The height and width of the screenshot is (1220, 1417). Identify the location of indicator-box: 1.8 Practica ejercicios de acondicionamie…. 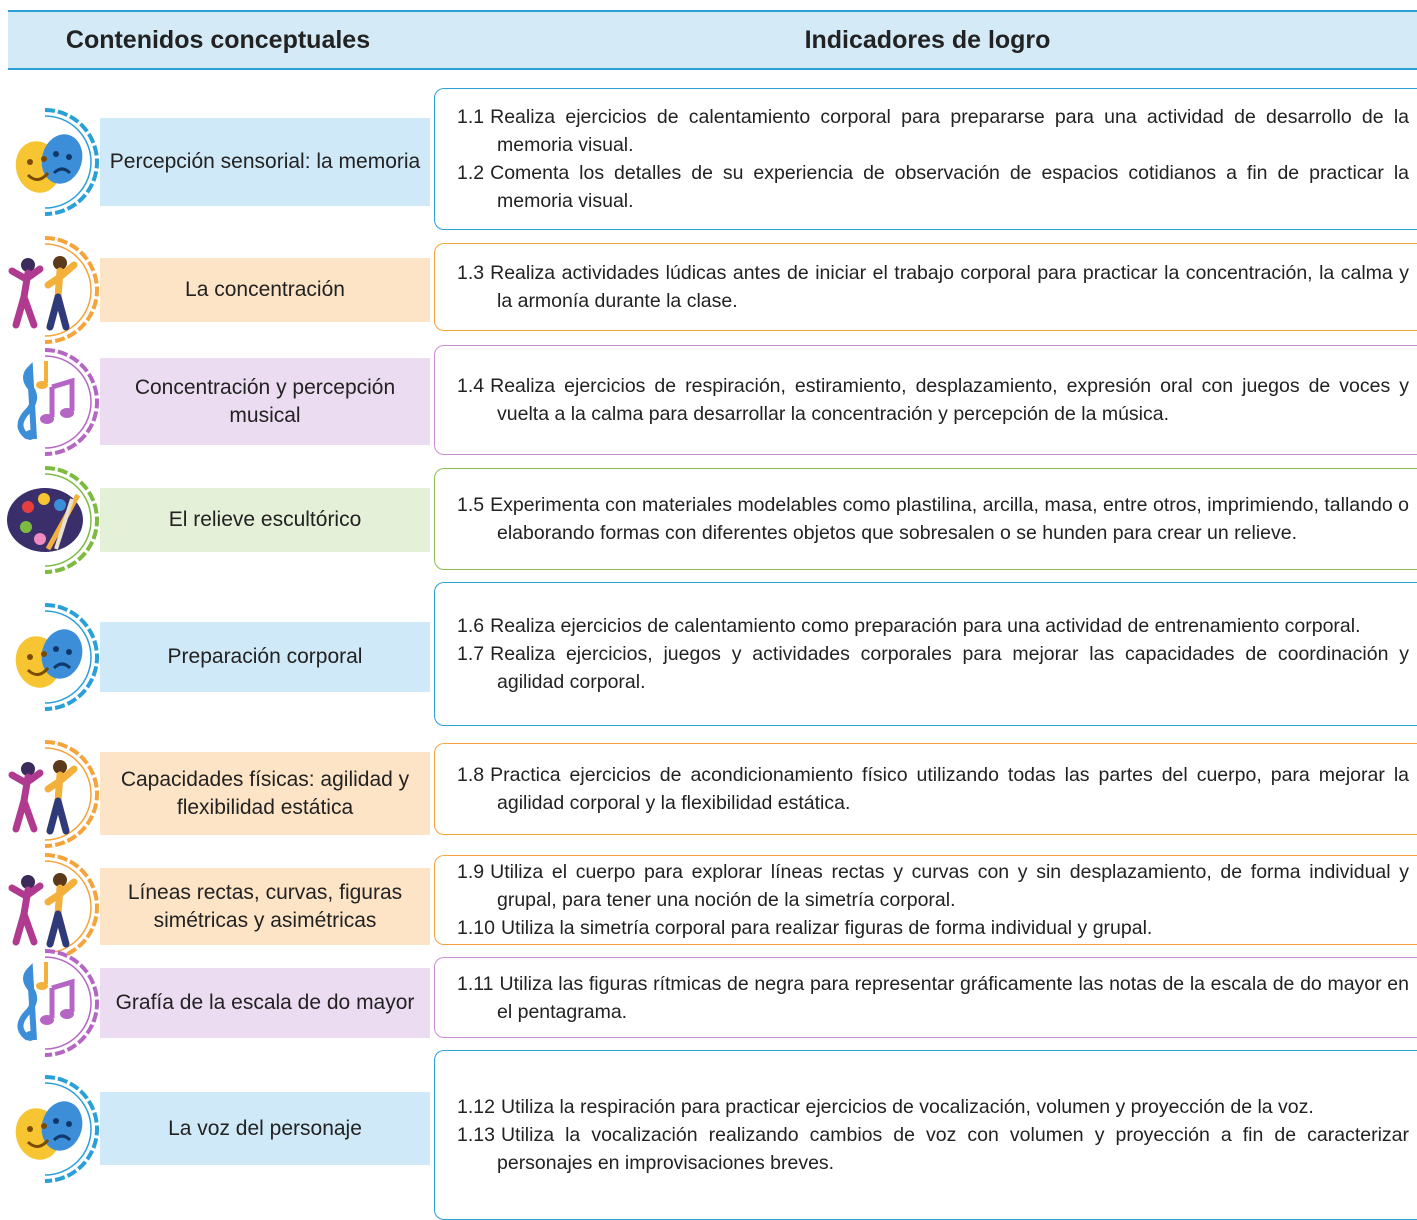
(925, 789).